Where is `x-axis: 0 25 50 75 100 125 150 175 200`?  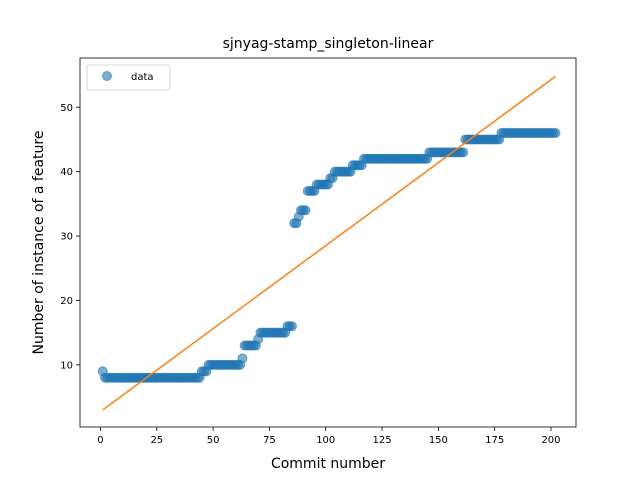
x-axis: 0 25 50 75 100 125 150 175 200 is located at coordinates (329, 436).